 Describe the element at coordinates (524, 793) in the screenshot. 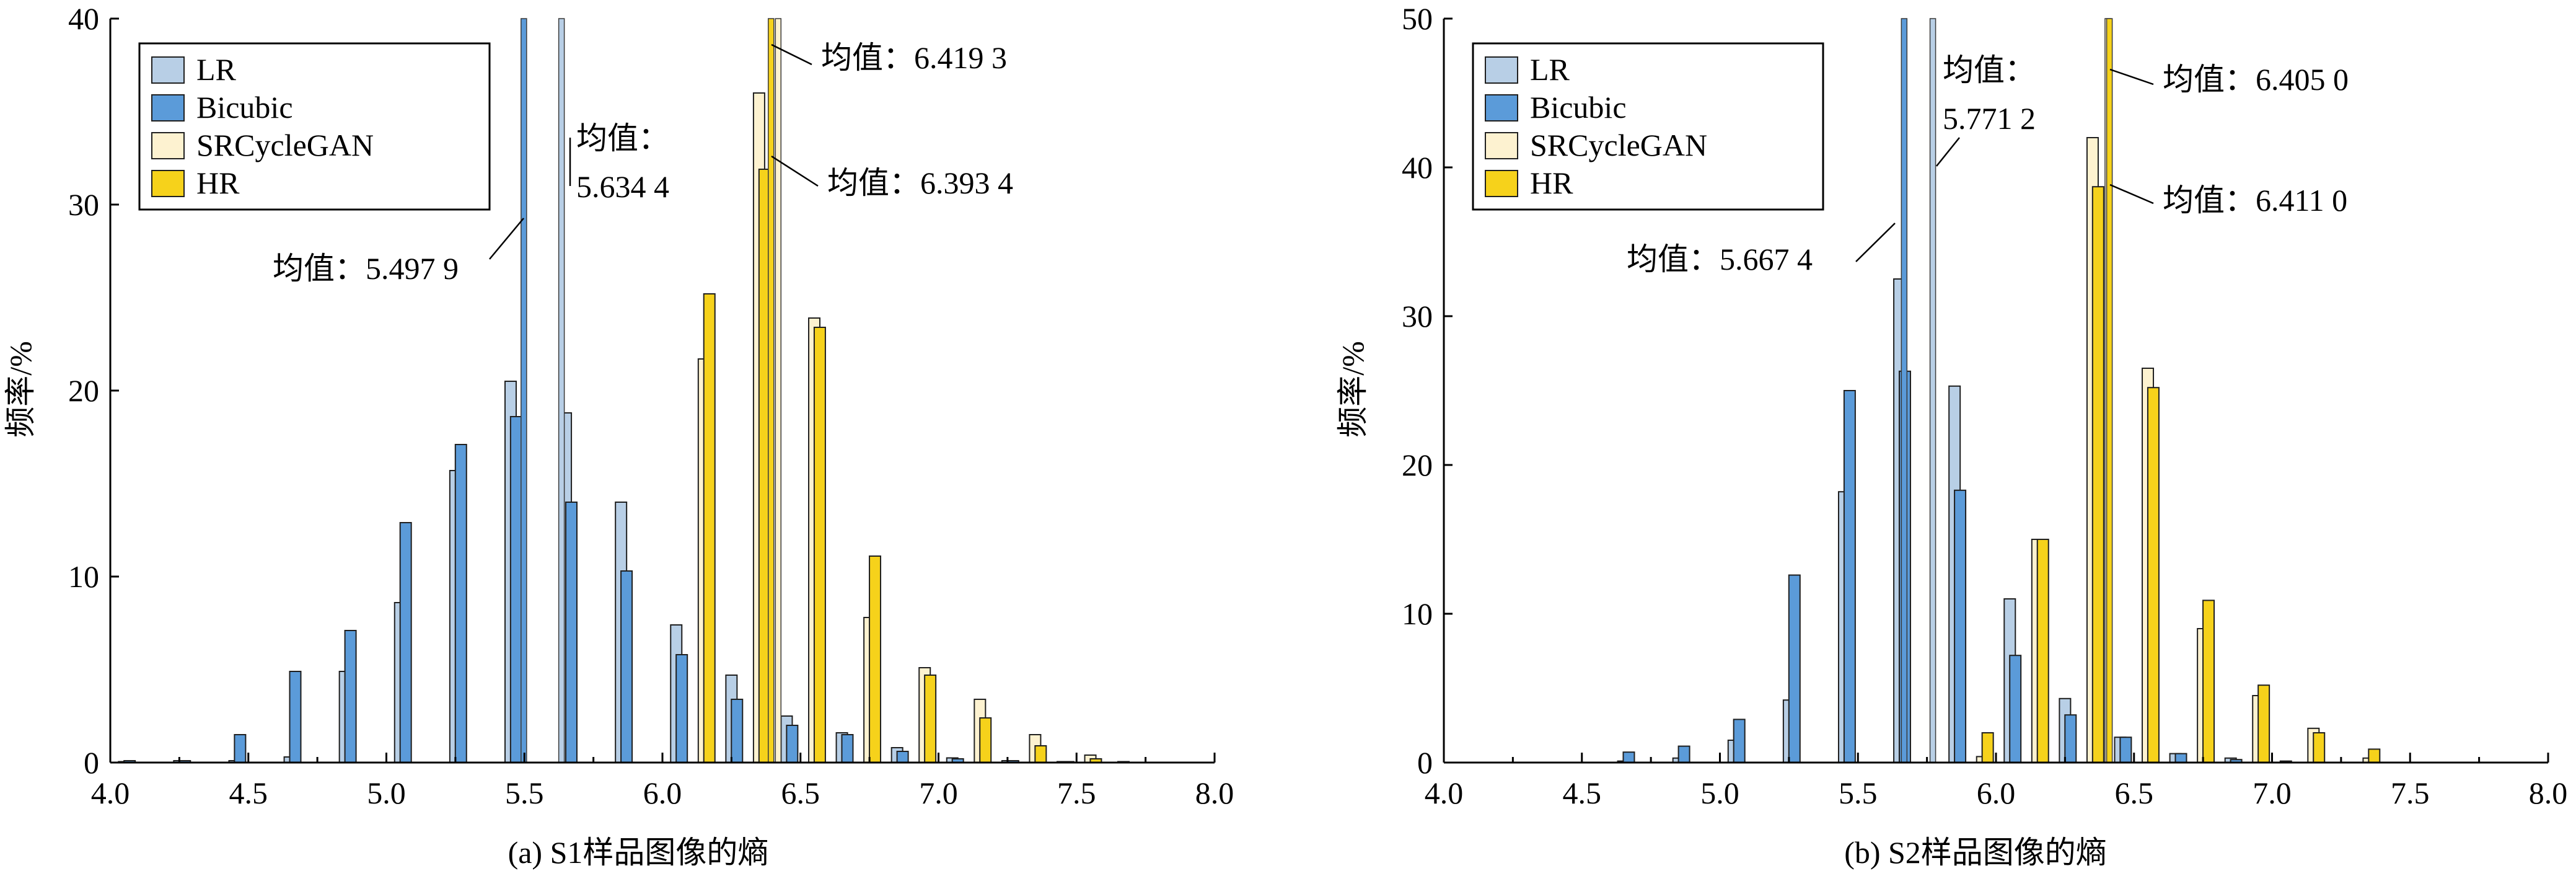

I see `x-tick-label: 5.5` at that location.